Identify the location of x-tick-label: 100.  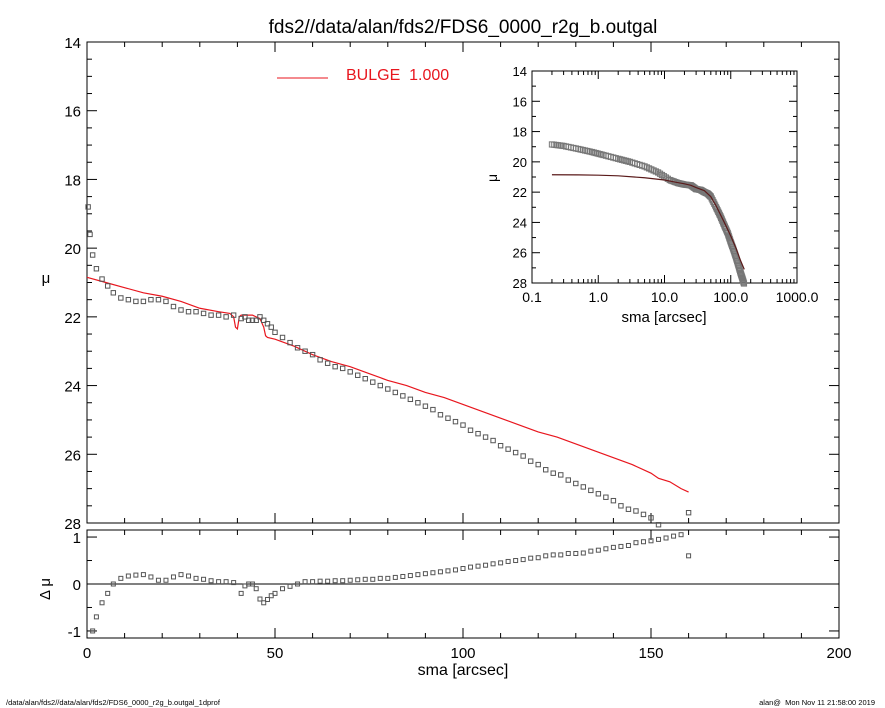
(462, 653).